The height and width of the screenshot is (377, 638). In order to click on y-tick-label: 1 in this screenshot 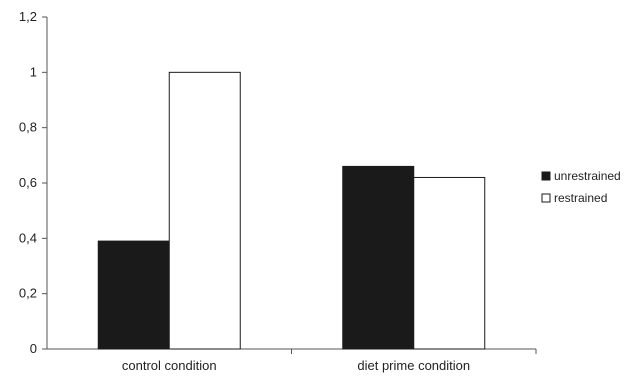, I will do `click(33, 71)`.